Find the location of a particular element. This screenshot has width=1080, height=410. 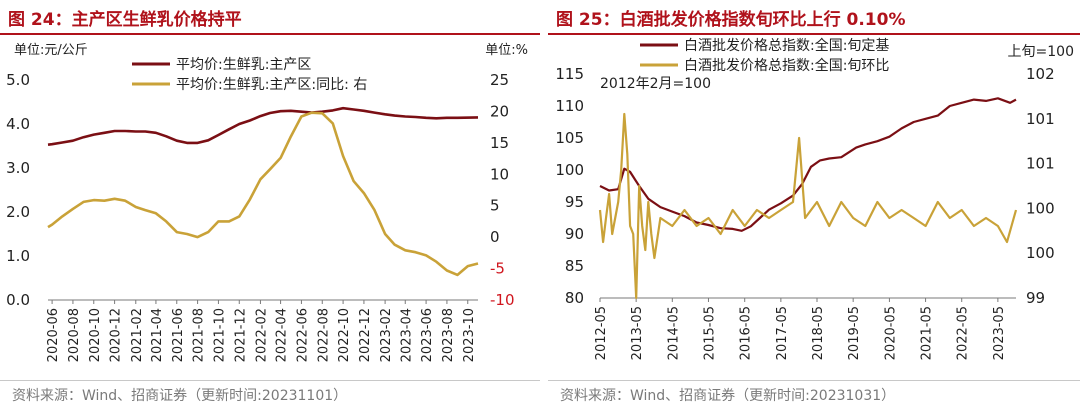

x-tick-label: 2020-12 is located at coordinates (116, 335).